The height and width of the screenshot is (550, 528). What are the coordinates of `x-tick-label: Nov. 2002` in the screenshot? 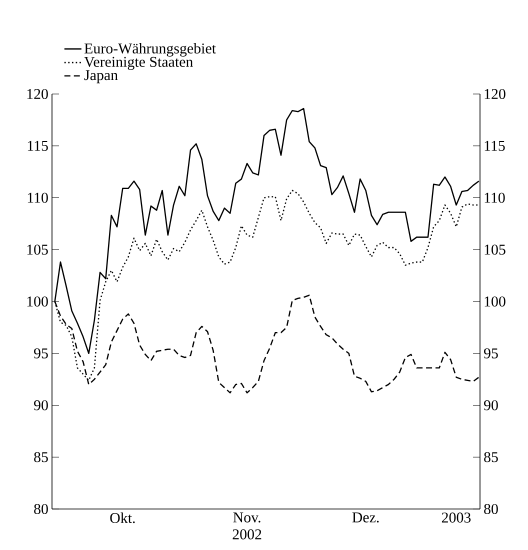 It's located at (247, 526).